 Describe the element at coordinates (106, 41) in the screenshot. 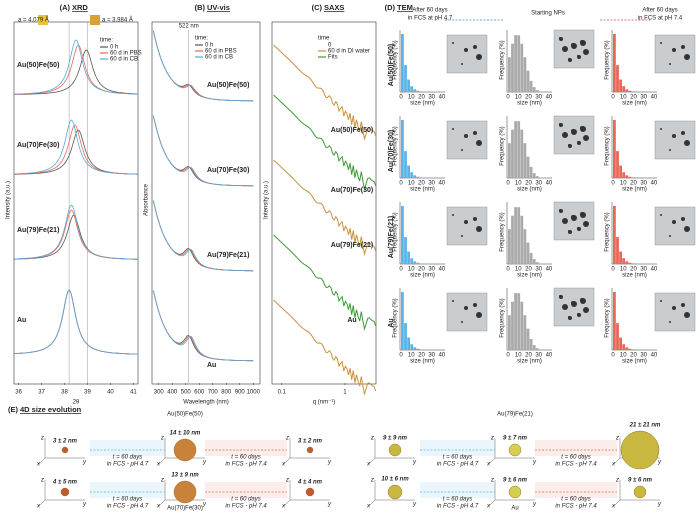

I see `legend-title: time:` at that location.